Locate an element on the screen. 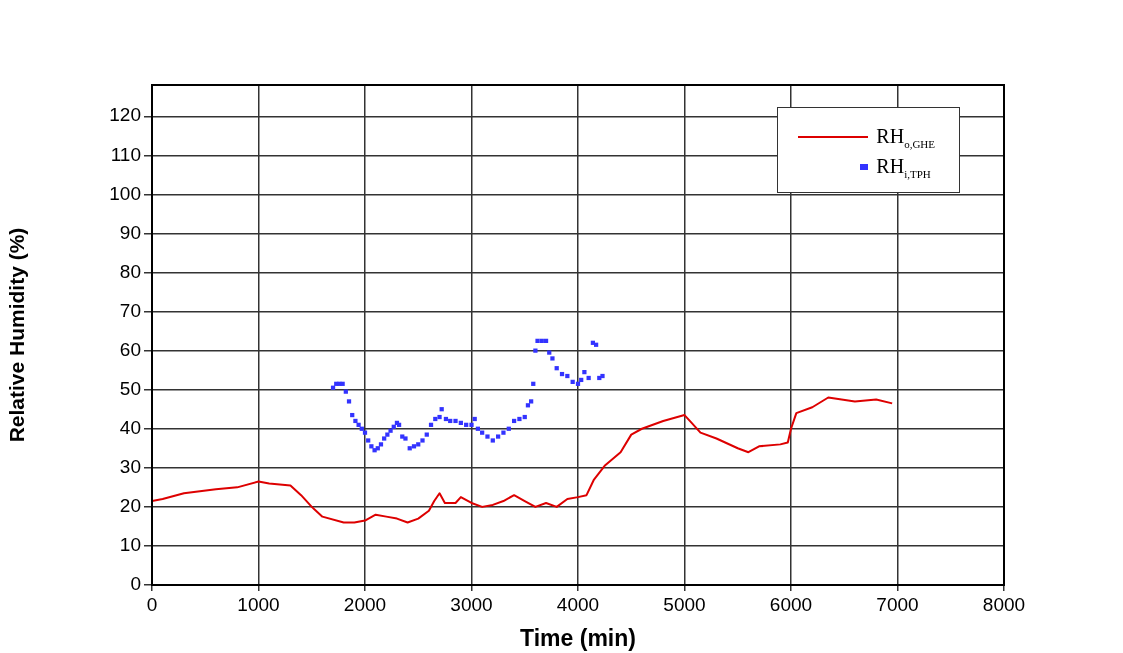  x-tick-label: 5000 is located at coordinates (684, 604).